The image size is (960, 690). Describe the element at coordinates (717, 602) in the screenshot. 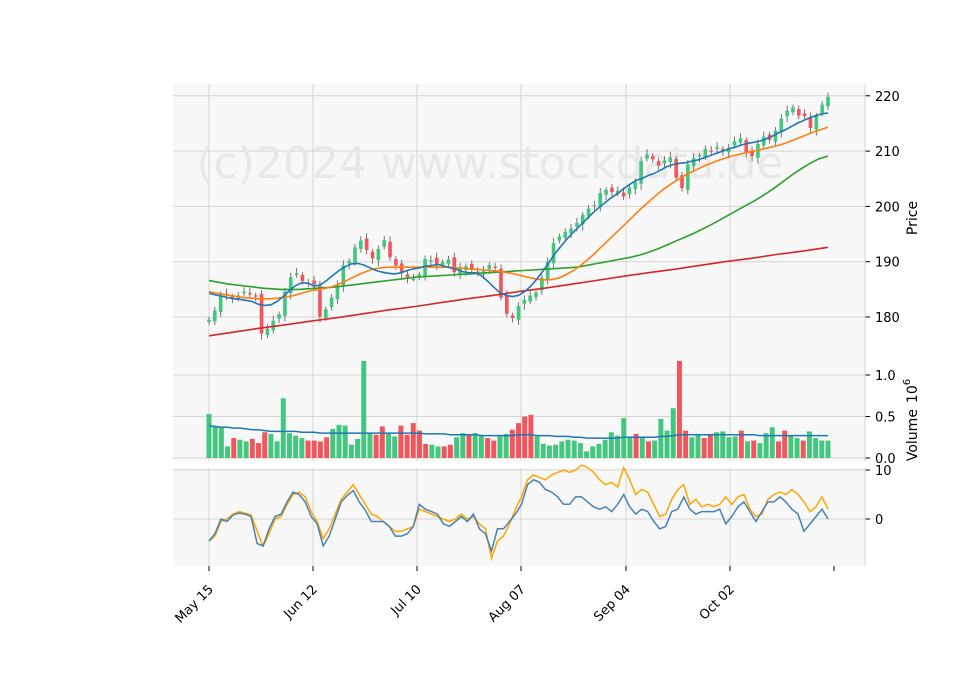

I see `x-tick-label: Oct 02` at that location.